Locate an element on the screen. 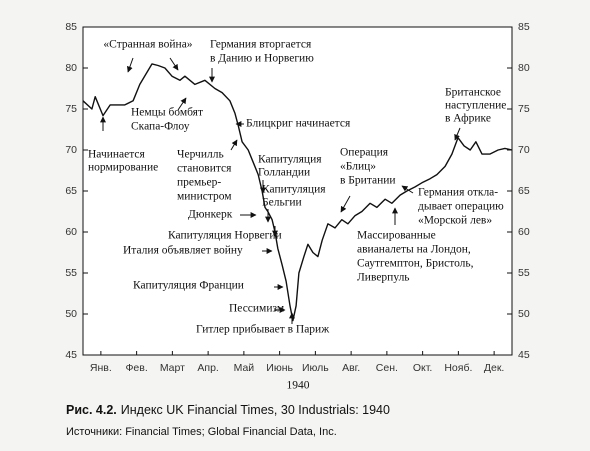  annotation: Черчилль is located at coordinates (200, 155).